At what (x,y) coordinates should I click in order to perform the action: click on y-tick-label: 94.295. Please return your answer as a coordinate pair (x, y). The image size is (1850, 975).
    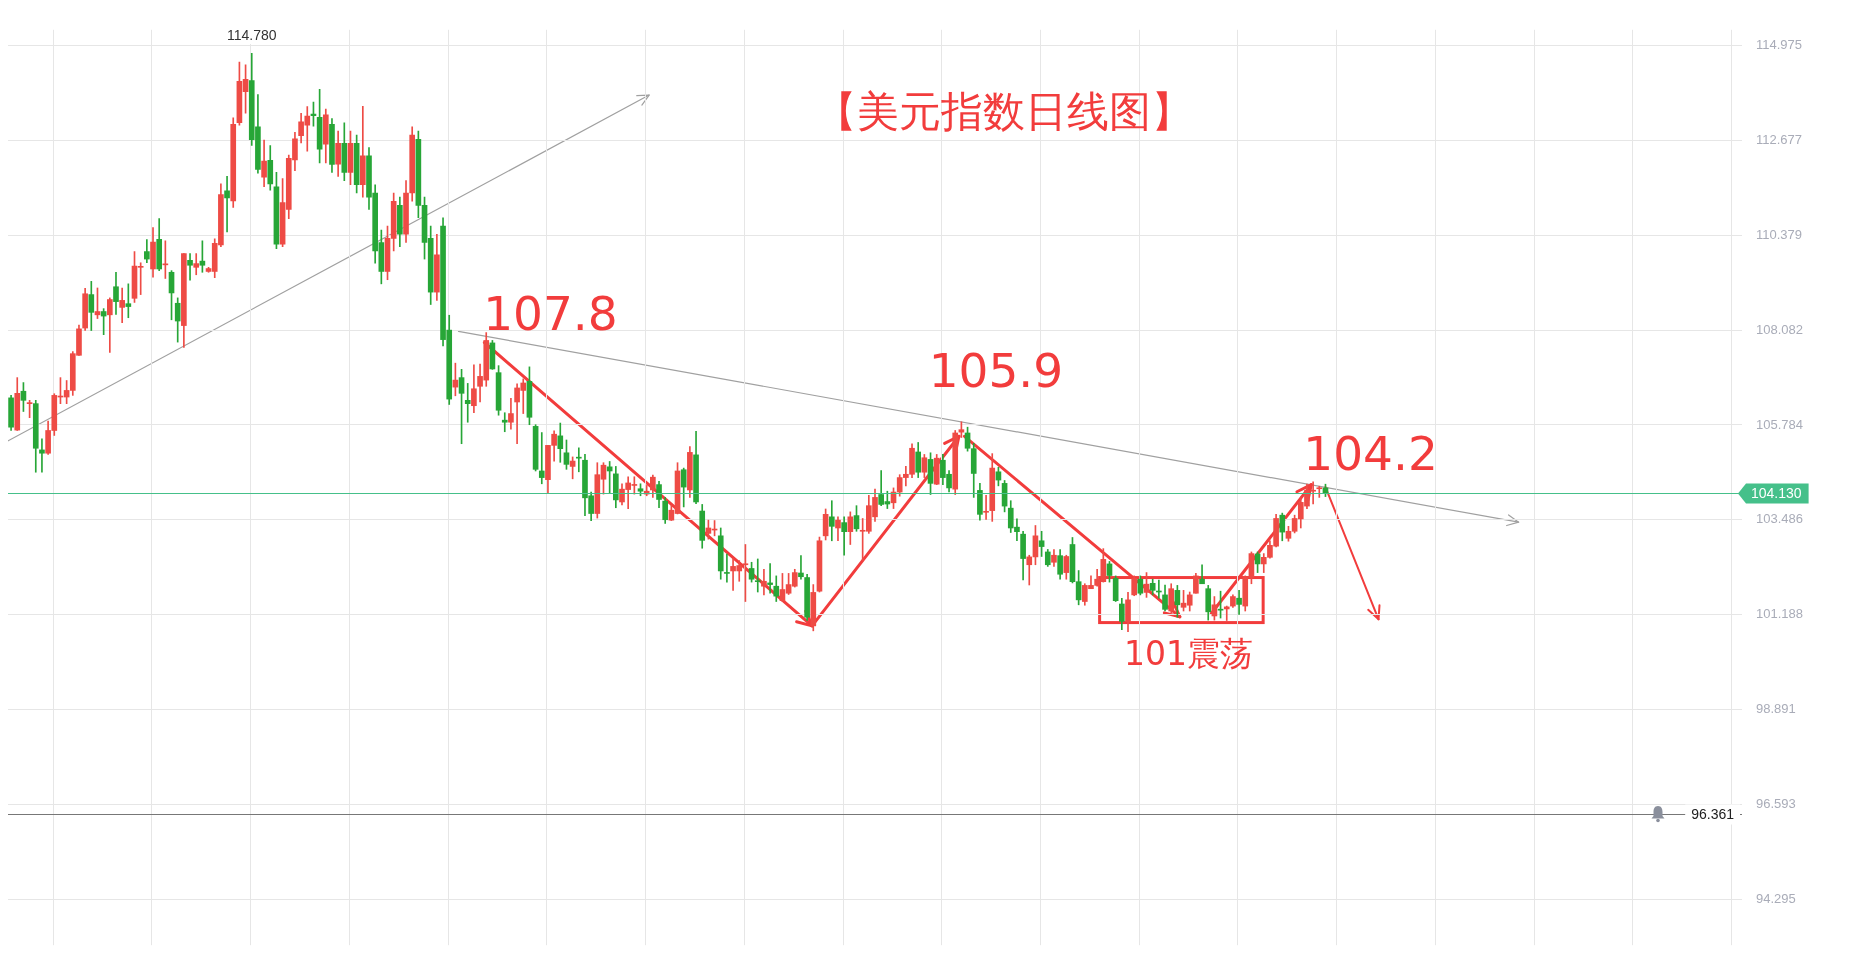
    Looking at the image, I should click on (1776, 899).